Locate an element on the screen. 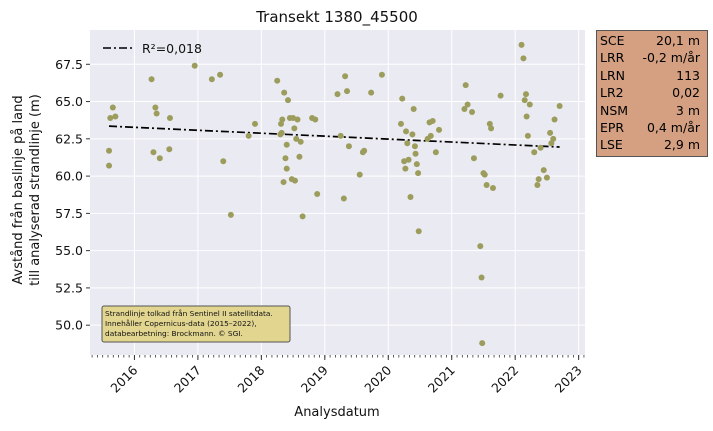 The image size is (713, 431). stats-key-lr2: LR2 is located at coordinates (612, 93).